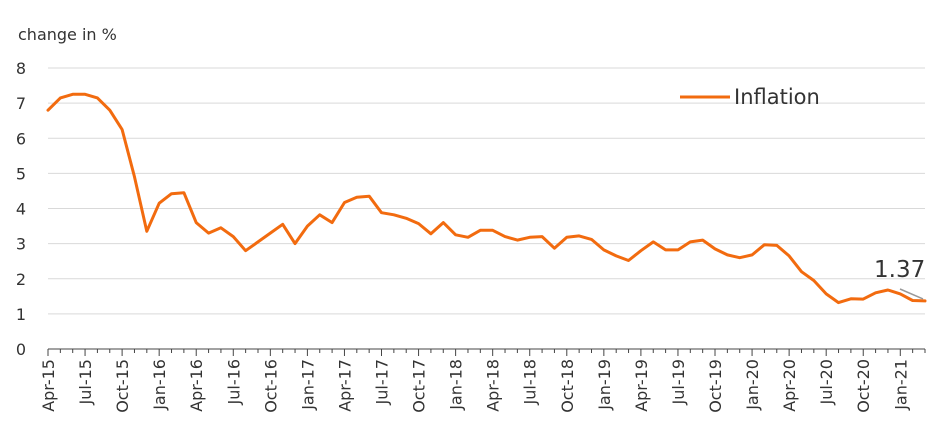  I want to click on x-tick-label: Jul-18, so click(530, 382).